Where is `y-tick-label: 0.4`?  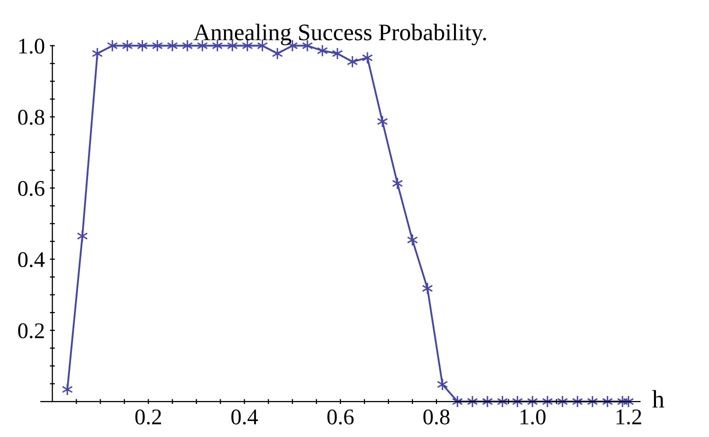
y-tick-label: 0.4 is located at coordinates (31, 260).